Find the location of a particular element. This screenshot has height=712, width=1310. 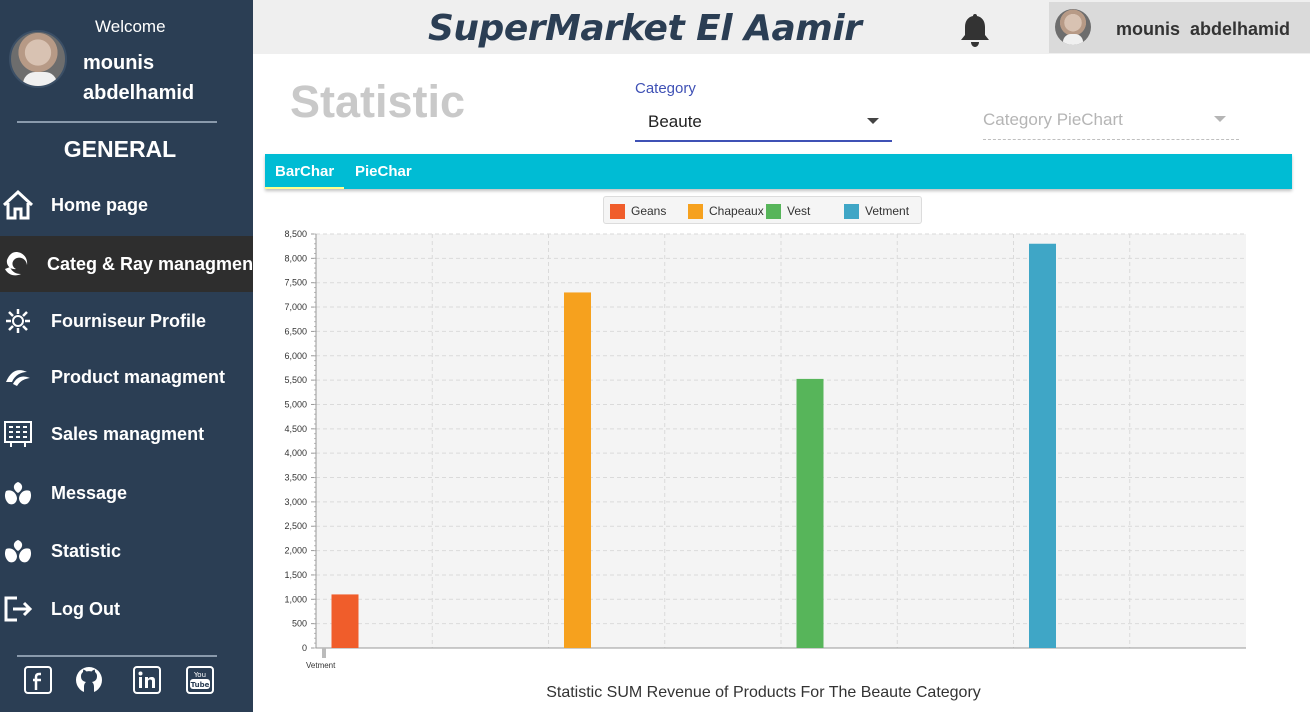

facebook-icon is located at coordinates (38, 680).